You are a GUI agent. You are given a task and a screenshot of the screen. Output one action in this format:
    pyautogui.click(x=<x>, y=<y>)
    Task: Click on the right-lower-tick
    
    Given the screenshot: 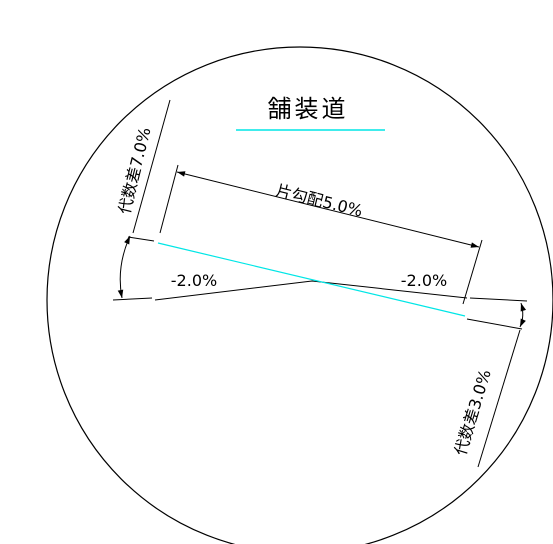 What is the action you would take?
    pyautogui.click(x=494, y=324)
    